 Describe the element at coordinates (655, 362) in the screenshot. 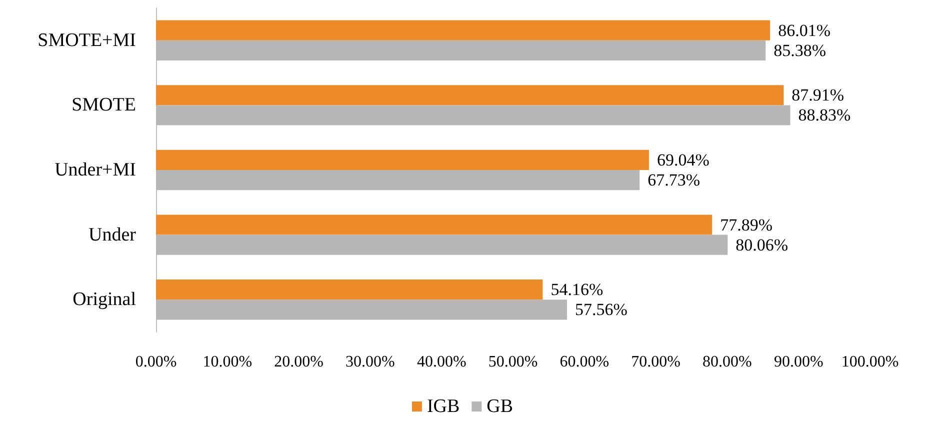

I see `x-tick-label: 70.00%` at that location.